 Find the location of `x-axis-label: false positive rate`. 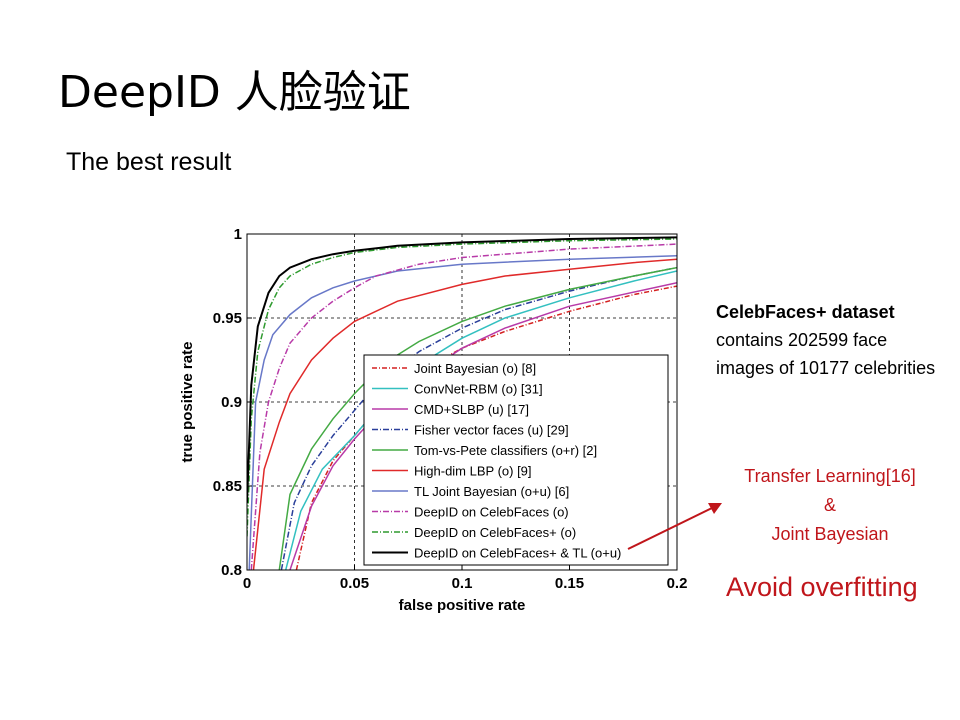

x-axis-label: false positive rate is located at coordinates (462, 605).